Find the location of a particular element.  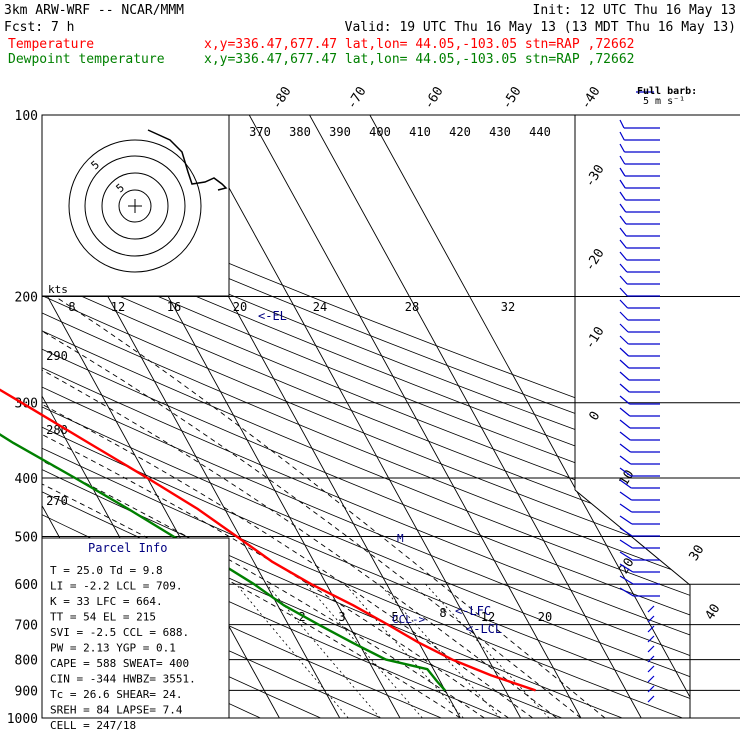

ccl-annotation: CCL-> is located at coordinates (408, 619).